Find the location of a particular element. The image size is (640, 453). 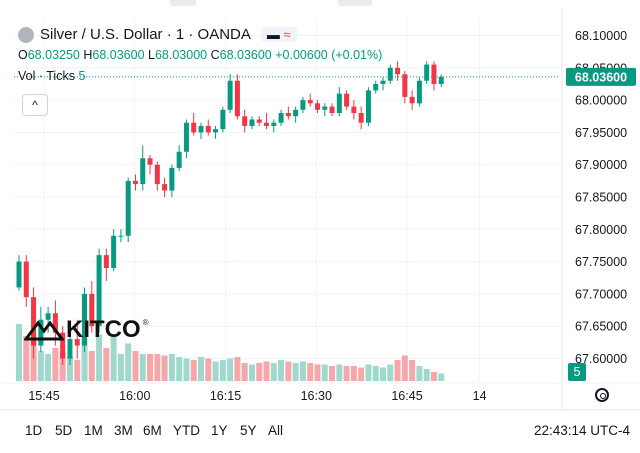

volume-legend: Vol · Ticks 5 is located at coordinates (51, 76).